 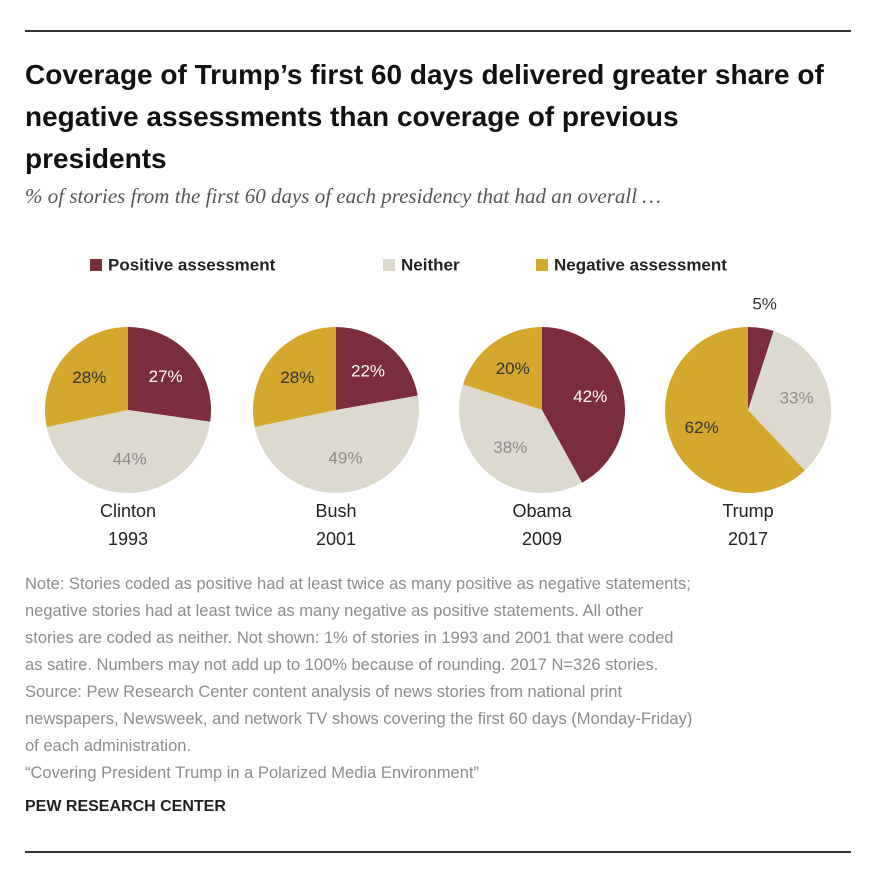 I want to click on pie-year: 2009, so click(x=542, y=539).